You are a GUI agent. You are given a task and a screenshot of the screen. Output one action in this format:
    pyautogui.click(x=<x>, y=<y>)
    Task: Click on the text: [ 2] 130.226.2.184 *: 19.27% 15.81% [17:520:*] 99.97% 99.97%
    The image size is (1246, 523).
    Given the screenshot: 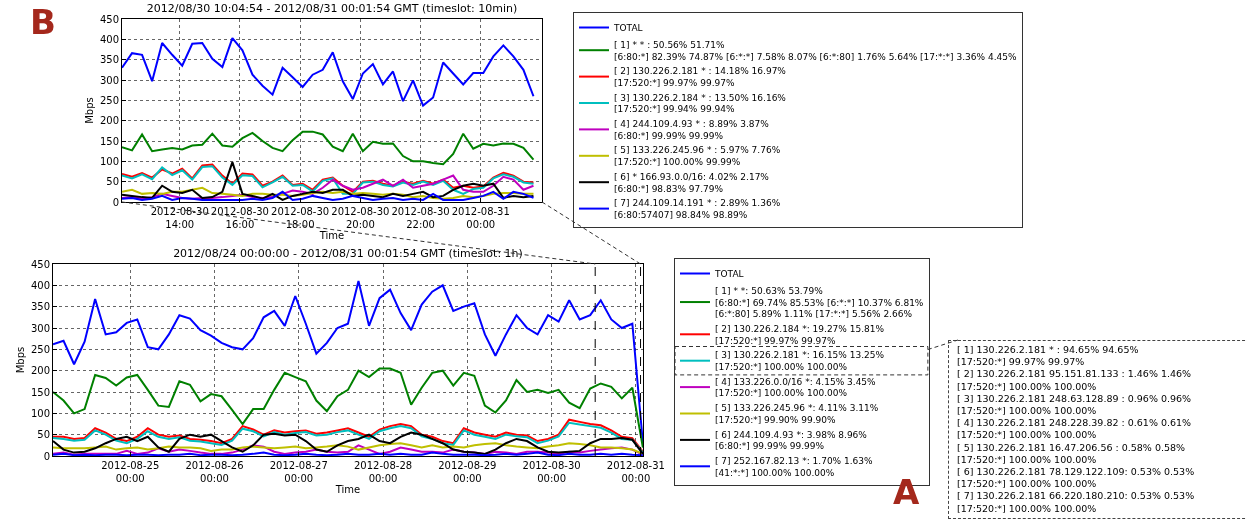 What is the action you would take?
    pyautogui.click(x=800, y=334)
    